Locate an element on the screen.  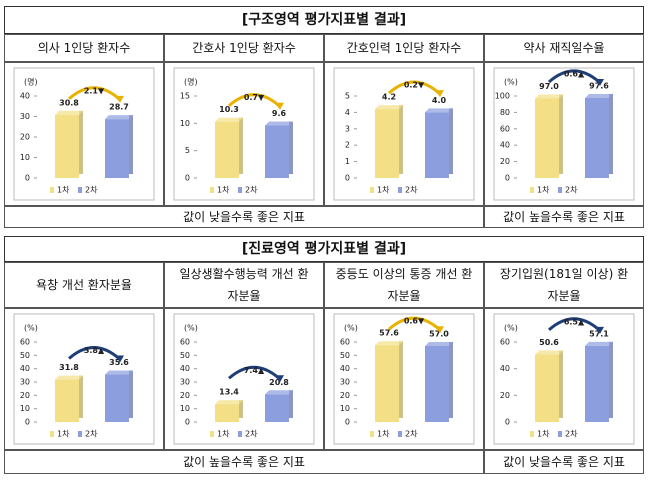
chart-title: 의사 1인당 환자수 is located at coordinates (84, 48).